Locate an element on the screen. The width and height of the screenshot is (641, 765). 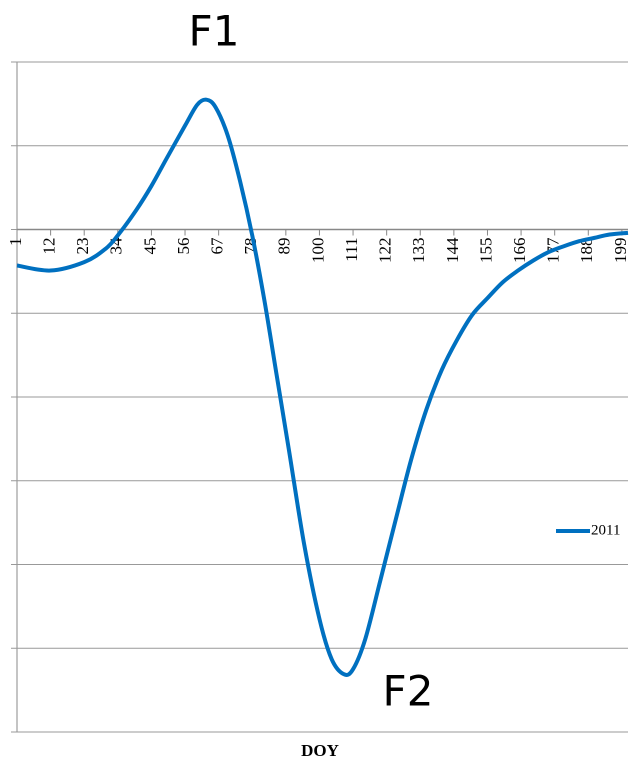
x-tick-label: 56 is located at coordinates (183, 246).